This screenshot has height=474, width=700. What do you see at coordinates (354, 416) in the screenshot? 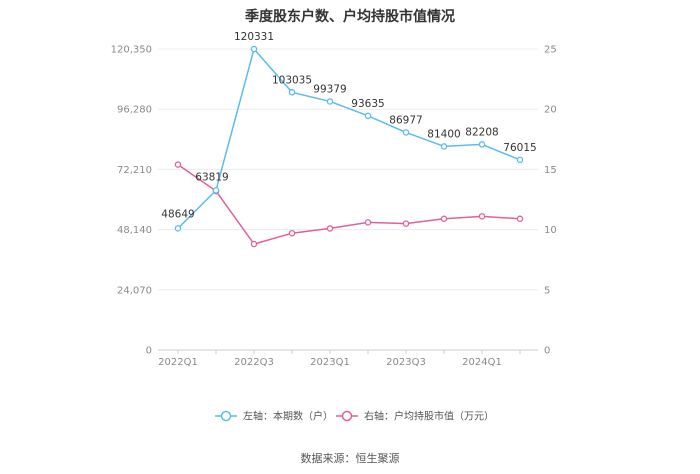
I see `legend: 左轴：本期数（户） 右轴：户均持股市值（万元）` at bounding box center [354, 416].